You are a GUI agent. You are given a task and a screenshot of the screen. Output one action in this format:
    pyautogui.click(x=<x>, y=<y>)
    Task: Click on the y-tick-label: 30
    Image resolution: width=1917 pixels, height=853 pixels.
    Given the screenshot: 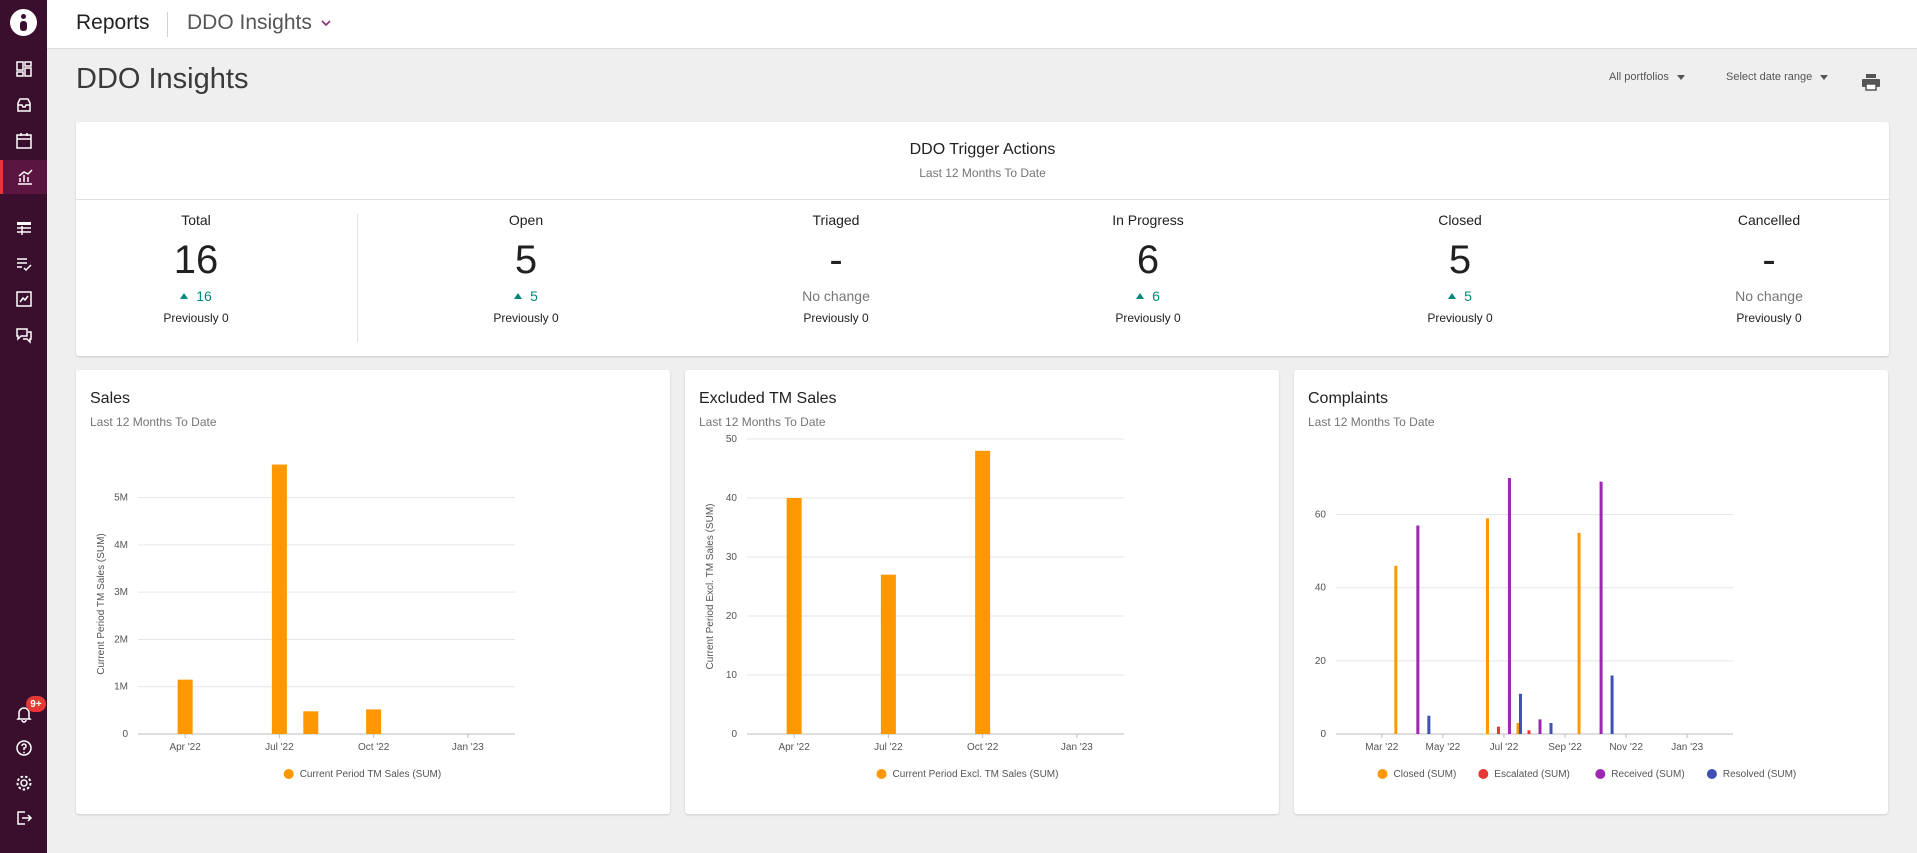 What is the action you would take?
    pyautogui.click(x=732, y=557)
    